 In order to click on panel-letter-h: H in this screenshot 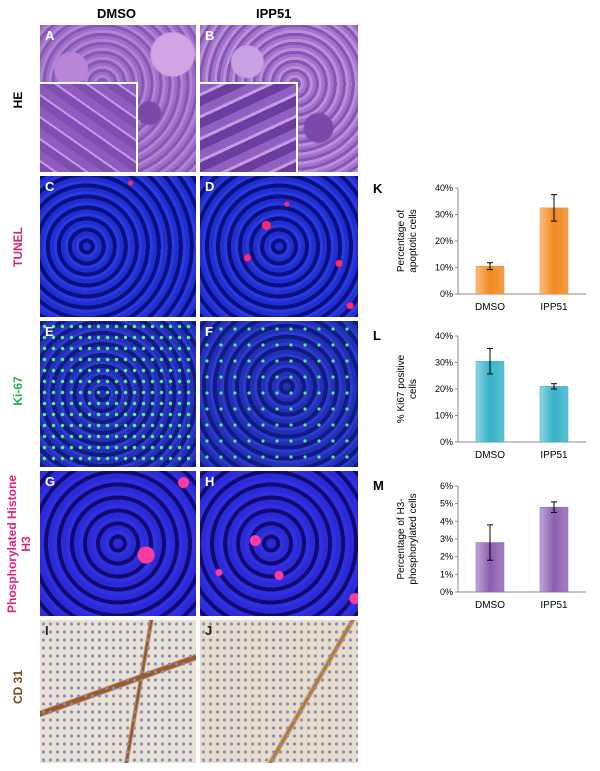, I will do `click(210, 481)`.